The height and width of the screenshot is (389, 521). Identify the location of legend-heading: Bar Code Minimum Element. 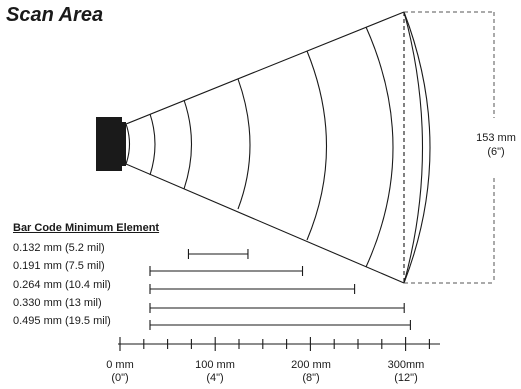
(86, 228).